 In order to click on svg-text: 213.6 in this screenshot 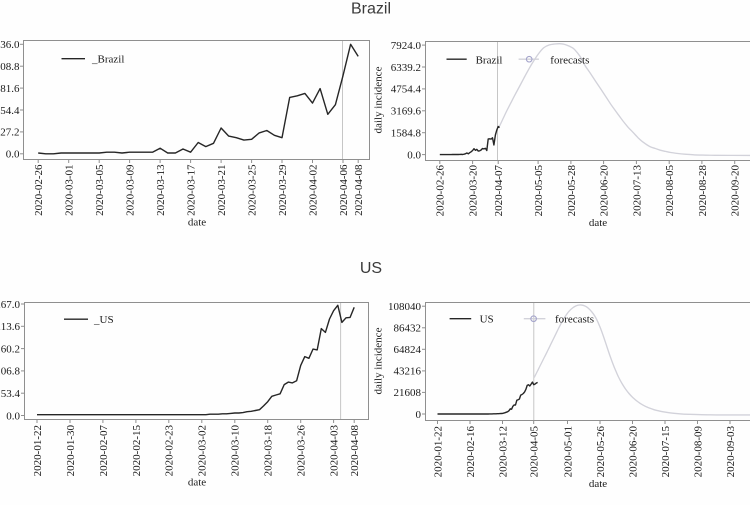, I will do `click(10, 327)`.